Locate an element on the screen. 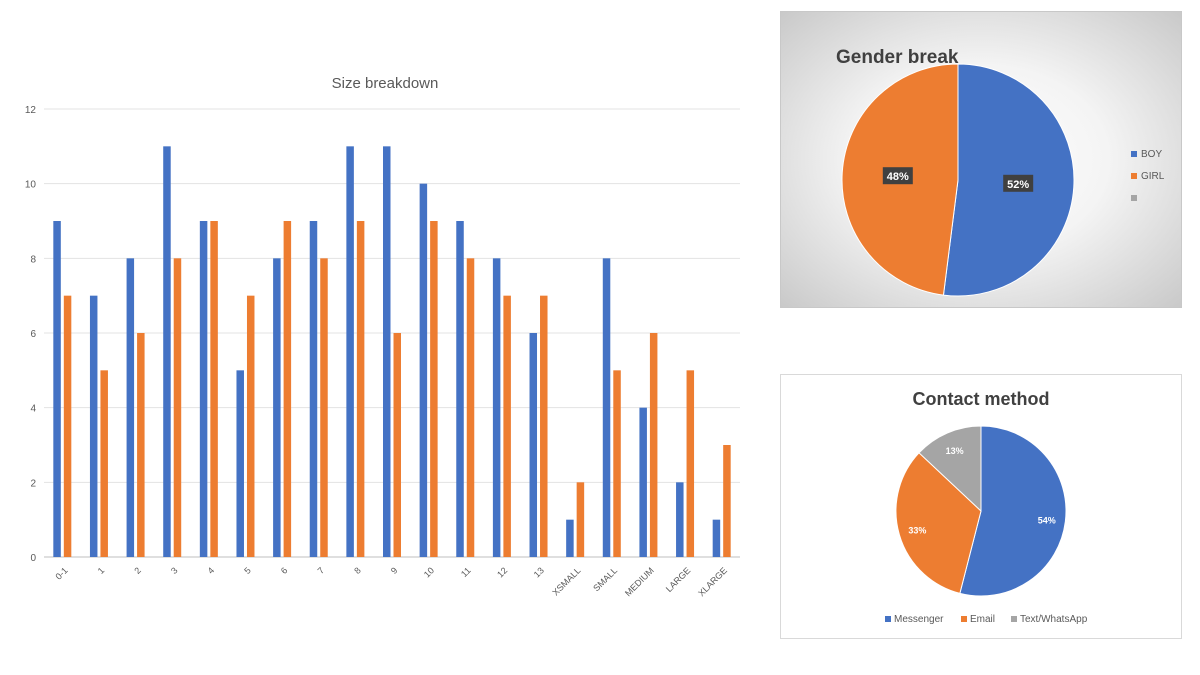 This screenshot has width=1200, height=675. x-tick-label: 8 is located at coordinates (357, 570).